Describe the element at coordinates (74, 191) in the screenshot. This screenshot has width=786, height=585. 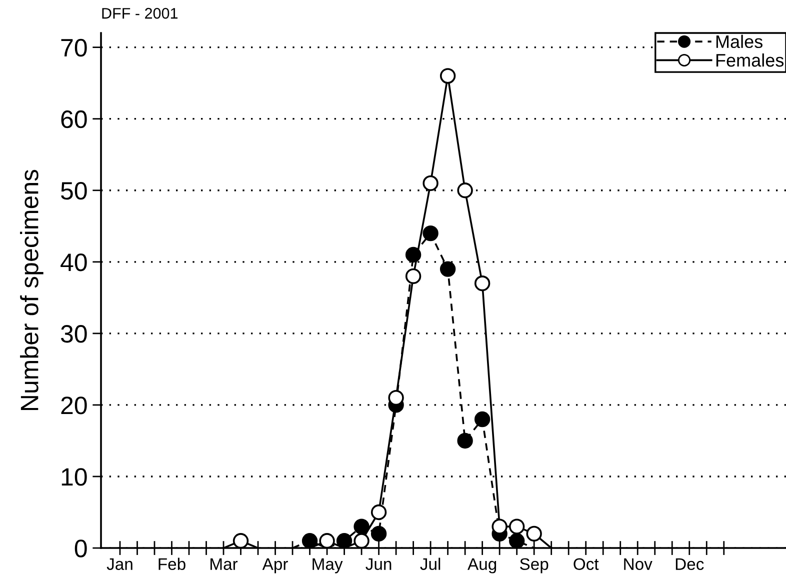
I see `y-tick-label: 50` at that location.